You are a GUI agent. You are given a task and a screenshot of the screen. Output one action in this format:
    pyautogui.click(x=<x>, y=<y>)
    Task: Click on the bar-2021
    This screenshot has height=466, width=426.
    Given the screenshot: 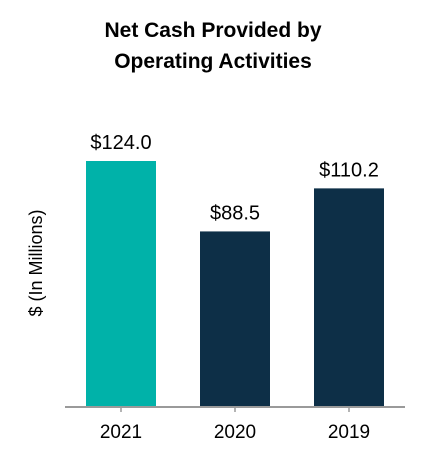 What is the action you would take?
    pyautogui.click(x=121, y=284)
    